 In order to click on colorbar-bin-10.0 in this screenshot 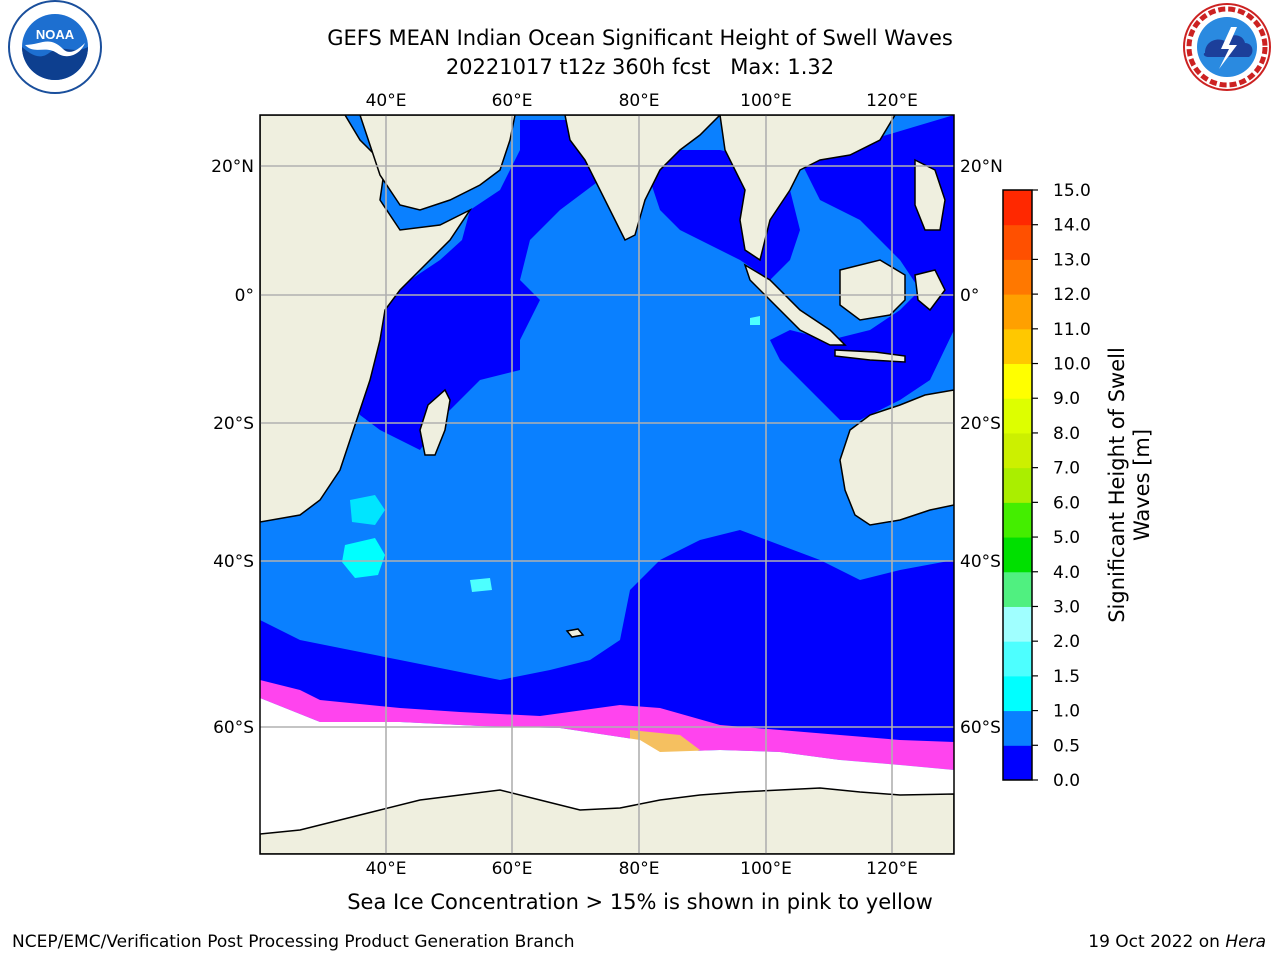, I will do `click(1017, 346)`.